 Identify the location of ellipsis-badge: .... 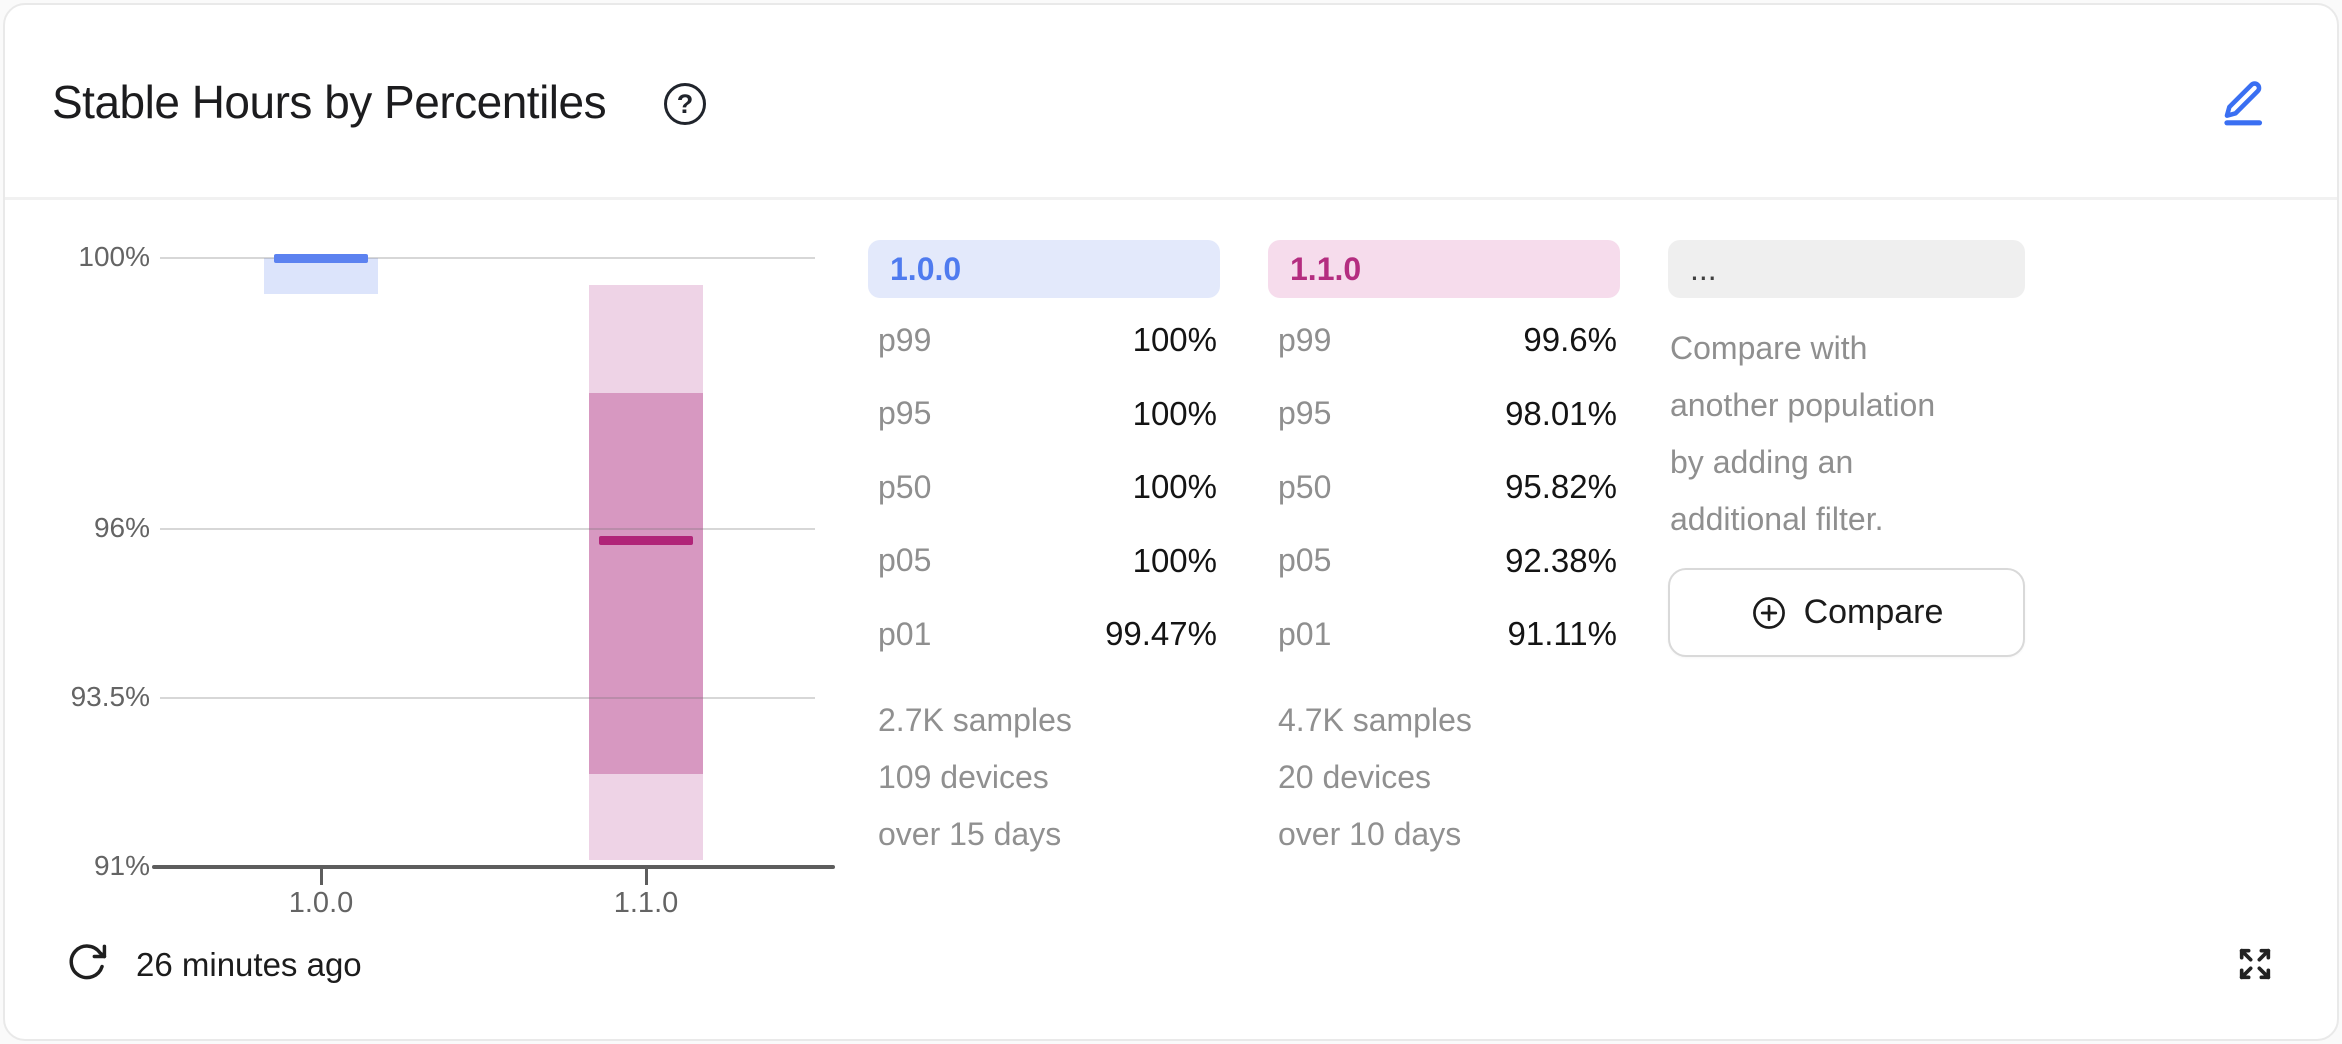
(1846, 269).